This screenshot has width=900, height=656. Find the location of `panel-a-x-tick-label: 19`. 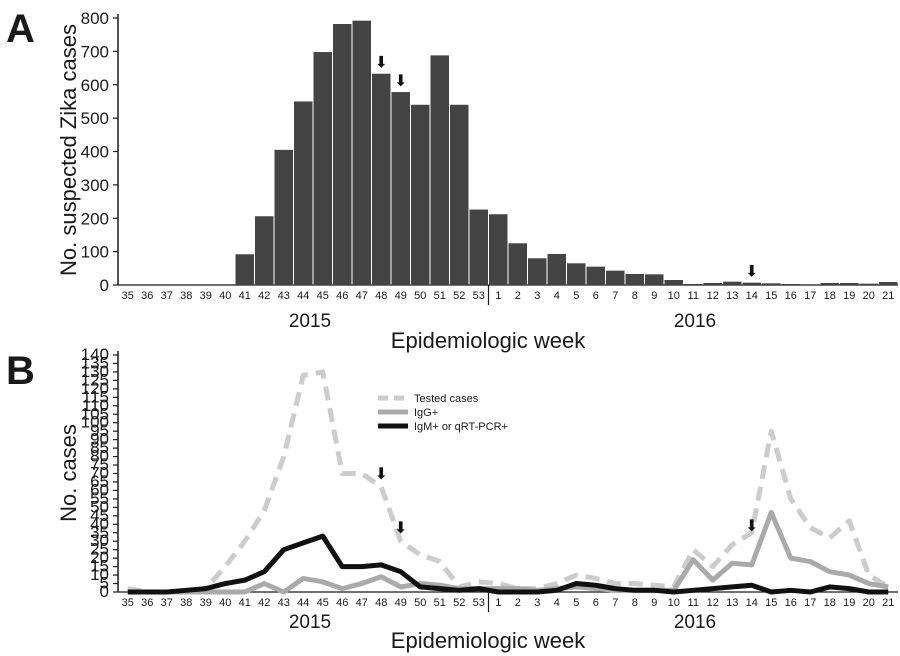

panel-a-x-tick-label: 19 is located at coordinates (849, 296).